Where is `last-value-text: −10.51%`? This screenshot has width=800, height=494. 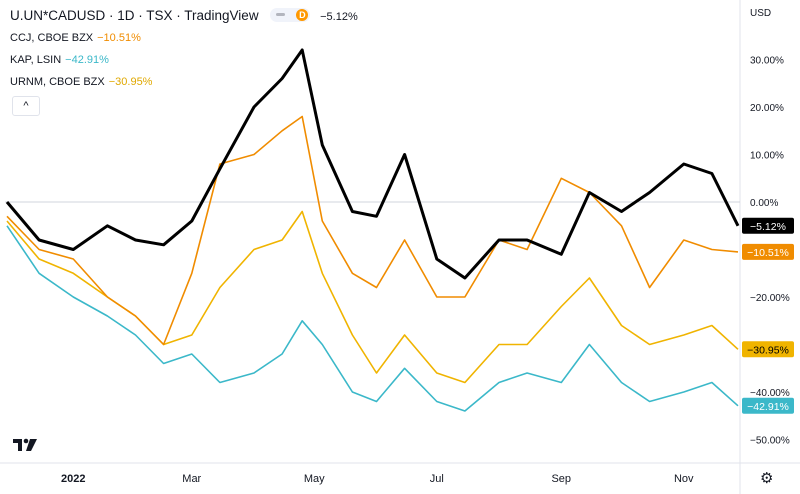 last-value-text: −10.51% is located at coordinates (768, 253).